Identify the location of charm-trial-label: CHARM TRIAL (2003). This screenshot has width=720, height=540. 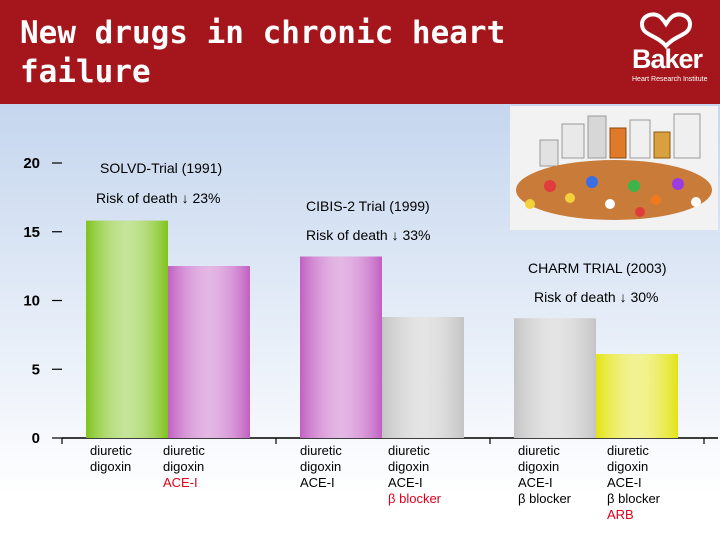
(597, 268).